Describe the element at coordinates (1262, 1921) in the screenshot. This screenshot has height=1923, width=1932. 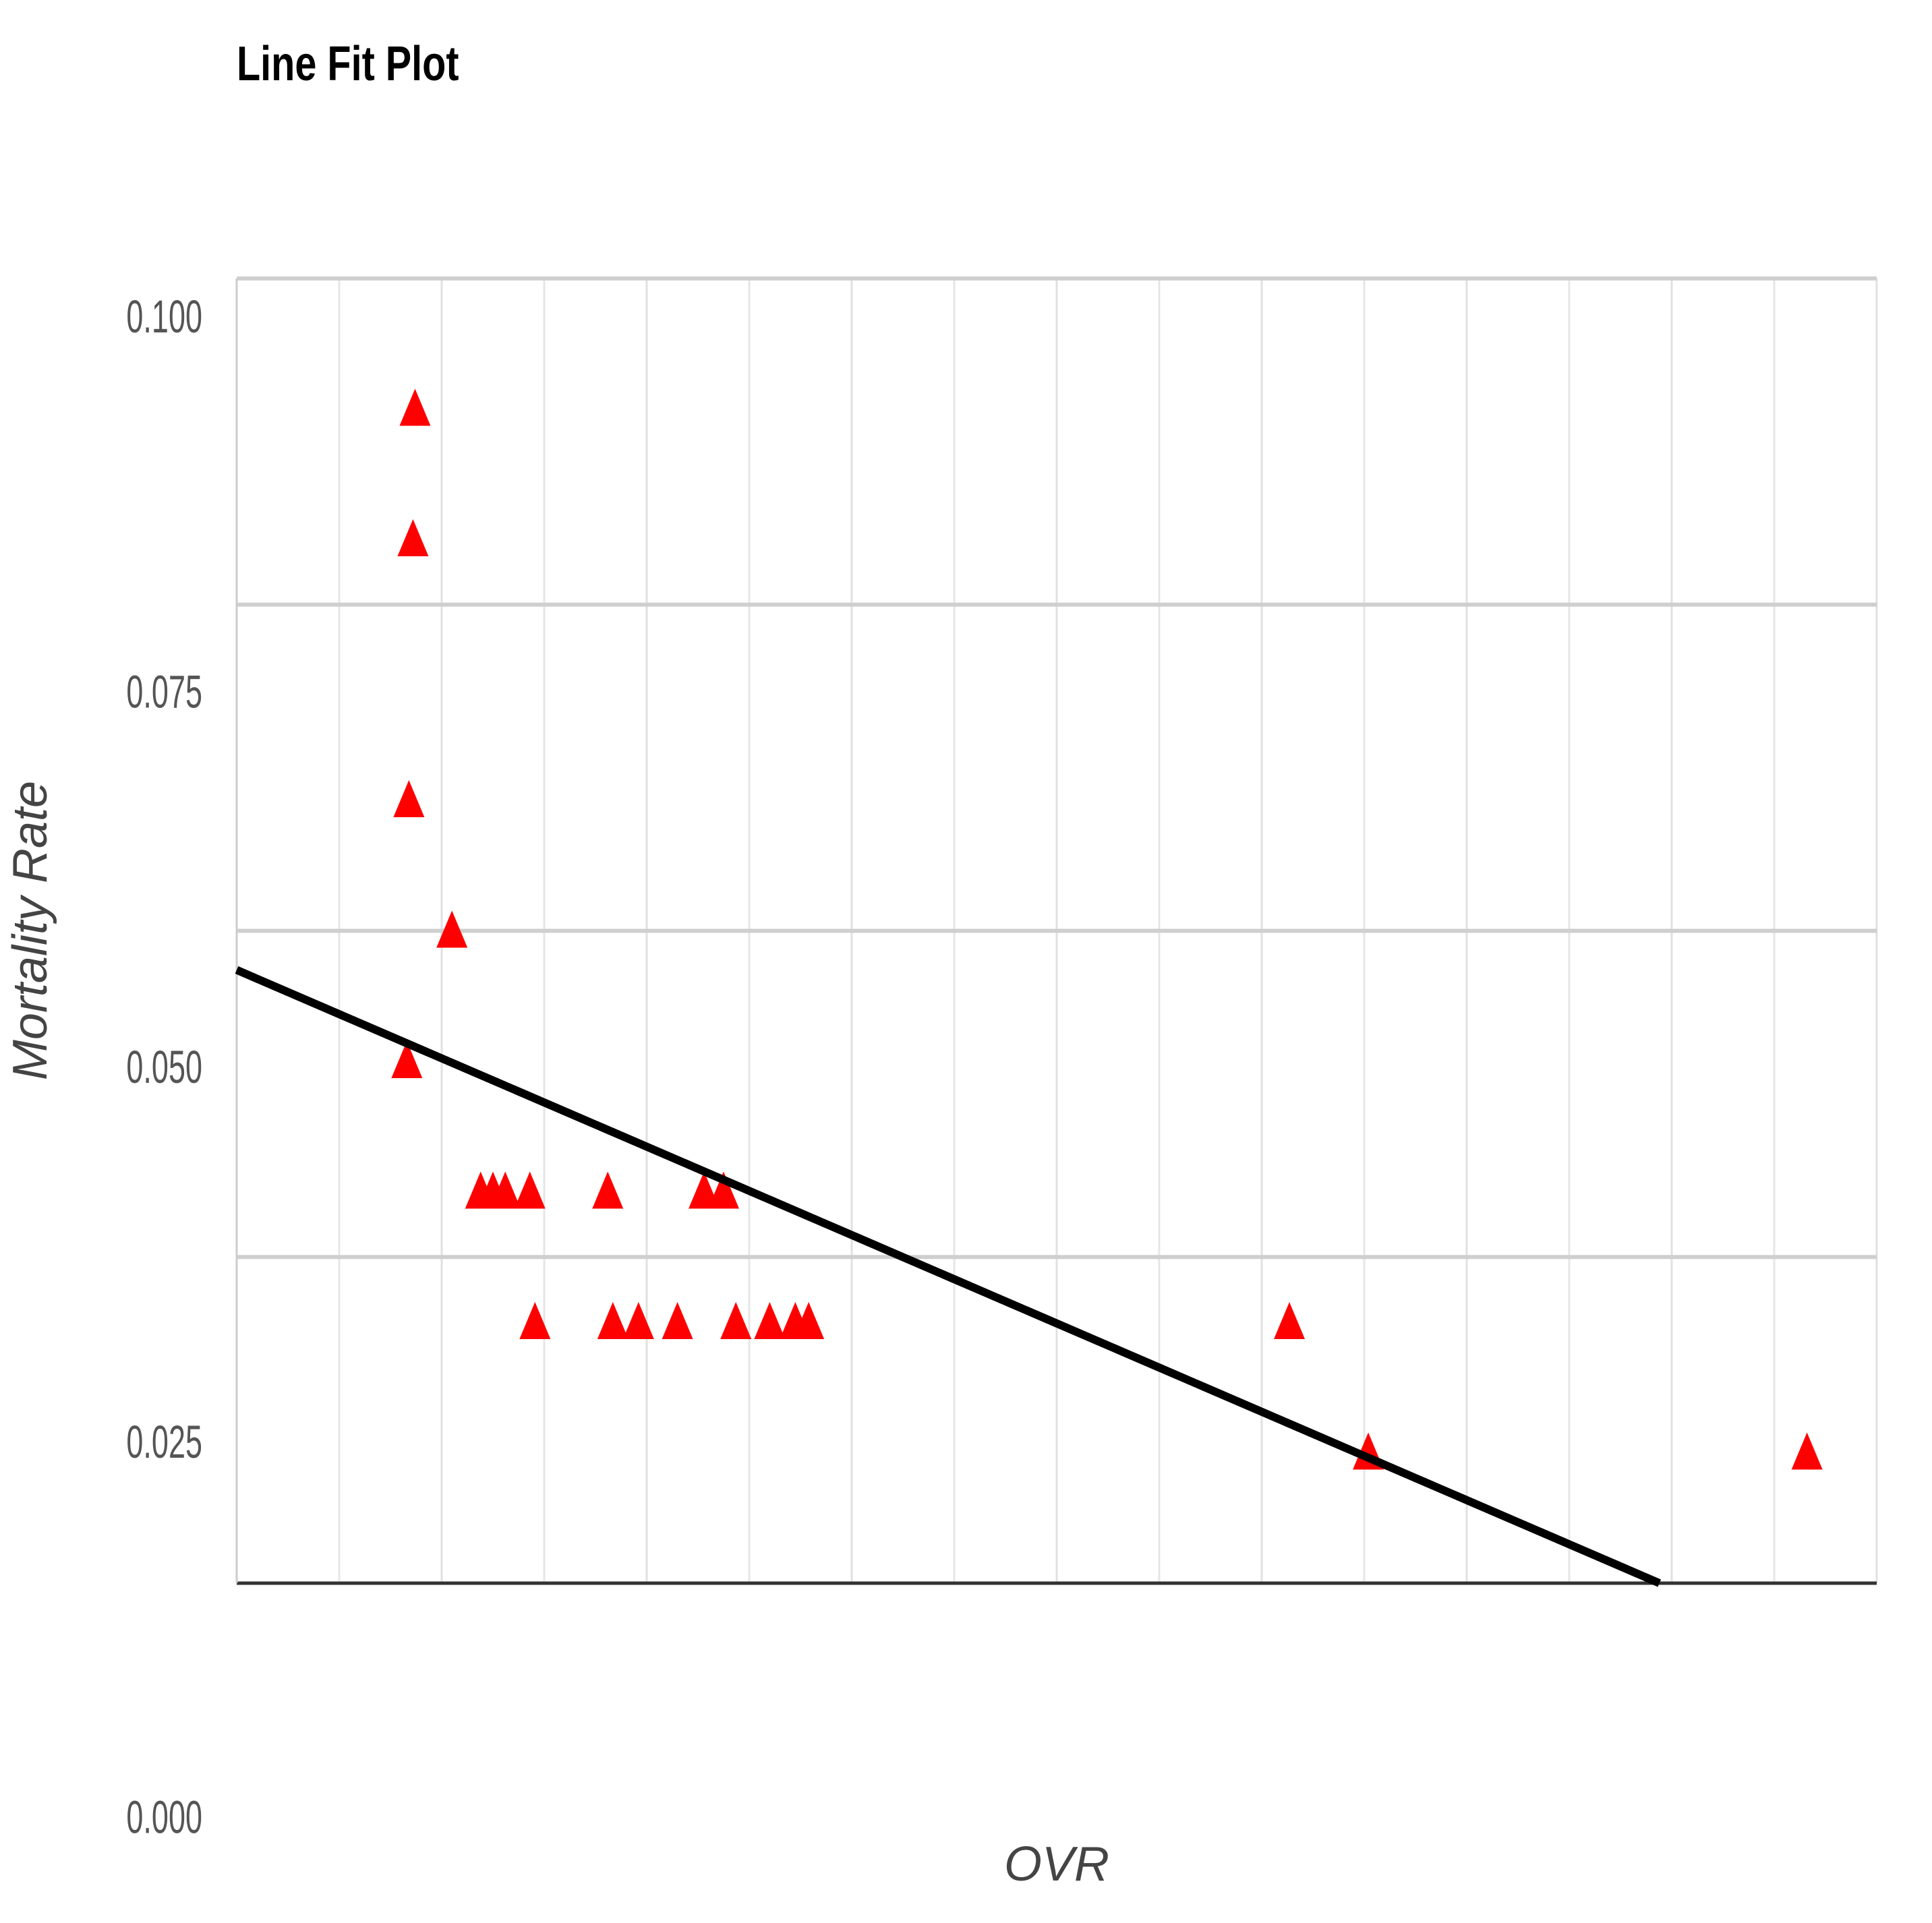
I see `x-tick-label: 1,000` at that location.